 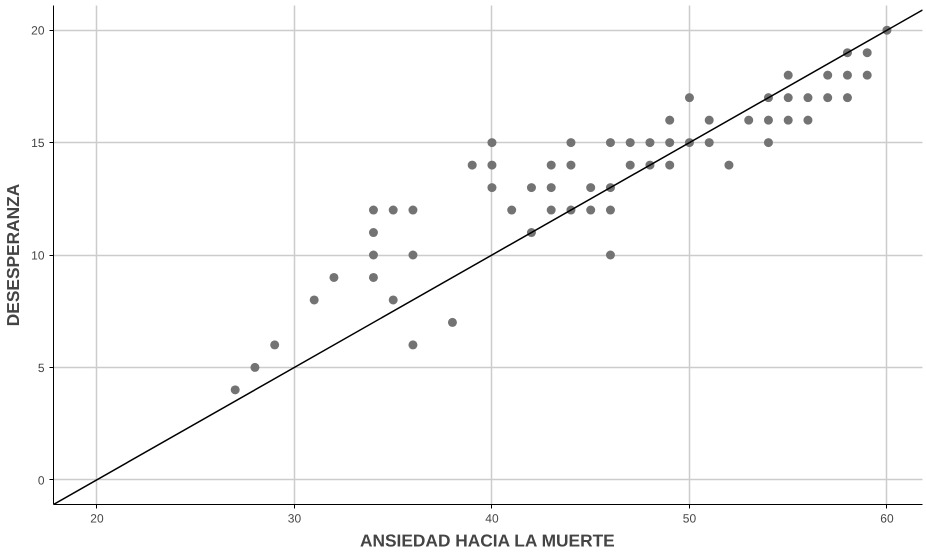 What do you see at coordinates (487, 540) in the screenshot?
I see `x-axis-title: ANSIEDAD HACIA LA MUERTE` at bounding box center [487, 540].